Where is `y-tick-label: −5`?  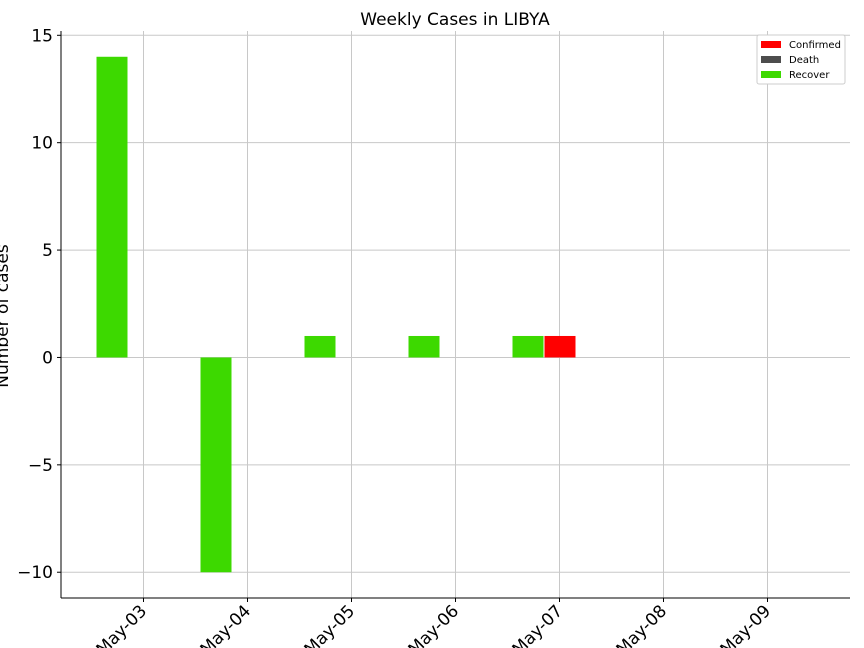 y-tick-label: −5 is located at coordinates (40, 466).